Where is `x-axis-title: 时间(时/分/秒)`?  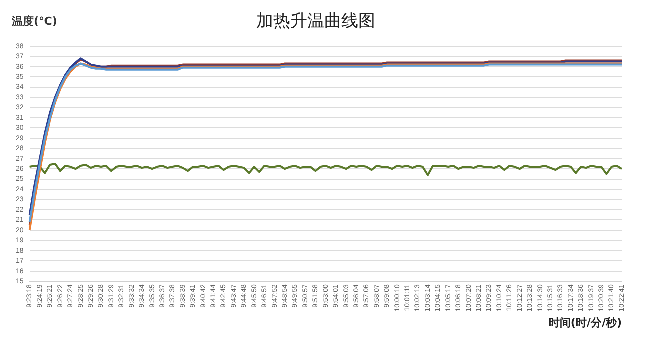 x-axis-title: 时间(时/分/秒) is located at coordinates (585, 323).